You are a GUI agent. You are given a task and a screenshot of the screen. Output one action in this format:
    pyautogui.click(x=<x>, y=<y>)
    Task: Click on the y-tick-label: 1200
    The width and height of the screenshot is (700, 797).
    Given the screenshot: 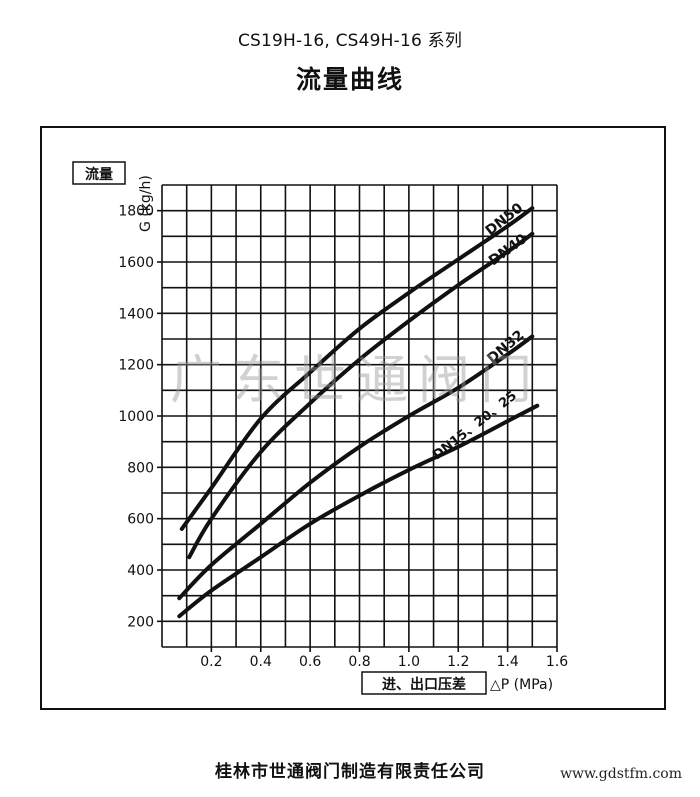 What is the action you would take?
    pyautogui.click(x=136, y=366)
    